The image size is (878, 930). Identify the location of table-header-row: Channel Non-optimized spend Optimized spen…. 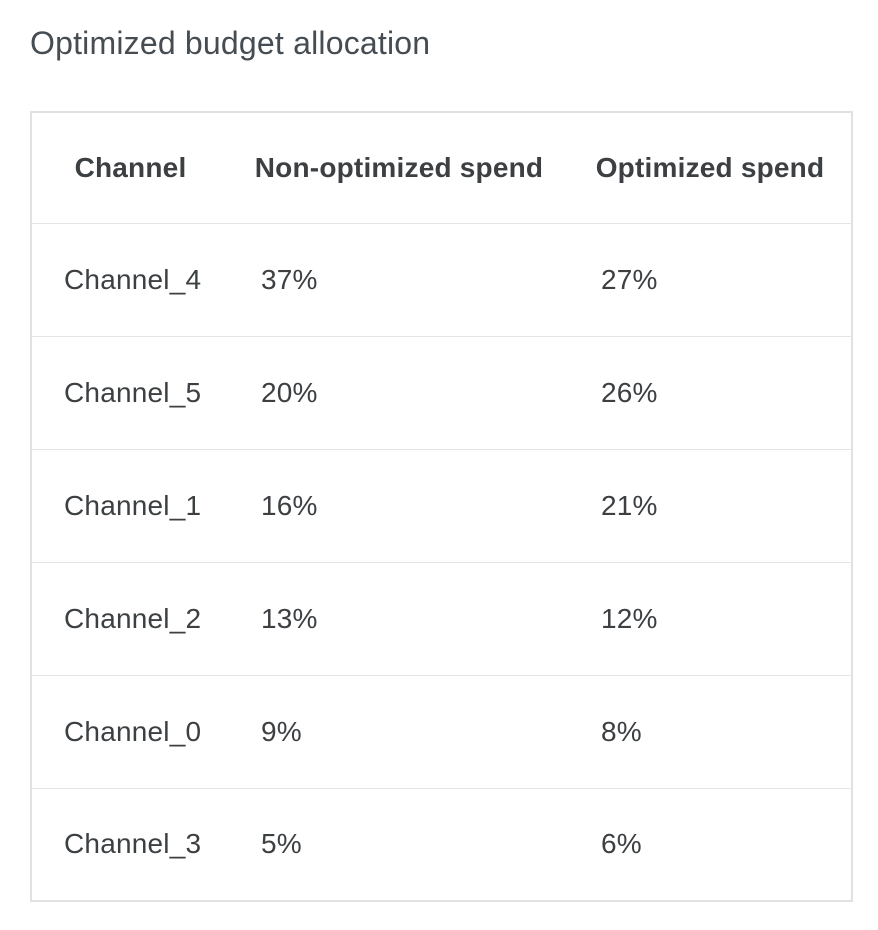
(441, 167).